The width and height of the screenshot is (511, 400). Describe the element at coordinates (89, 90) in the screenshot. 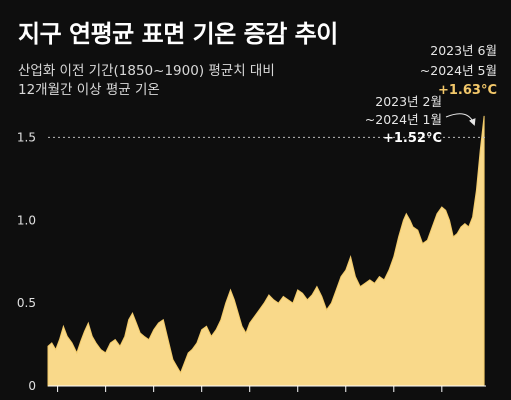

I see `subtitle-line-2: 12개월간 이상 평균 기온` at that location.